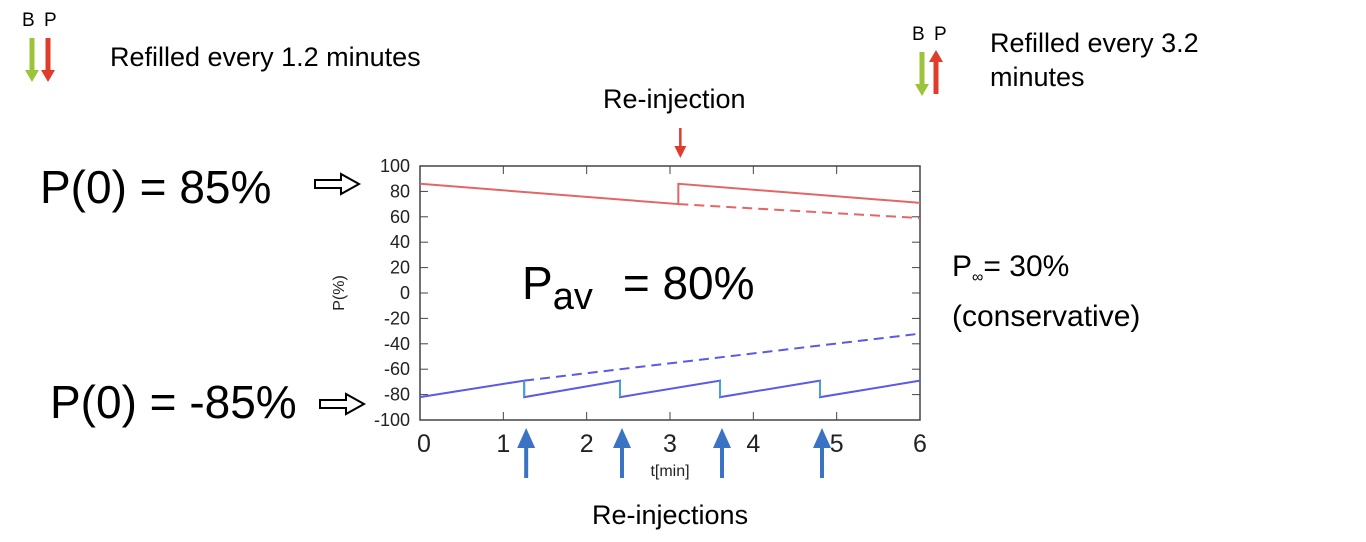 Image resolution: width=1366 pixels, height=542 pixels. What do you see at coordinates (405, 293) in the screenshot?
I see `y-tick-label: 0` at bounding box center [405, 293].